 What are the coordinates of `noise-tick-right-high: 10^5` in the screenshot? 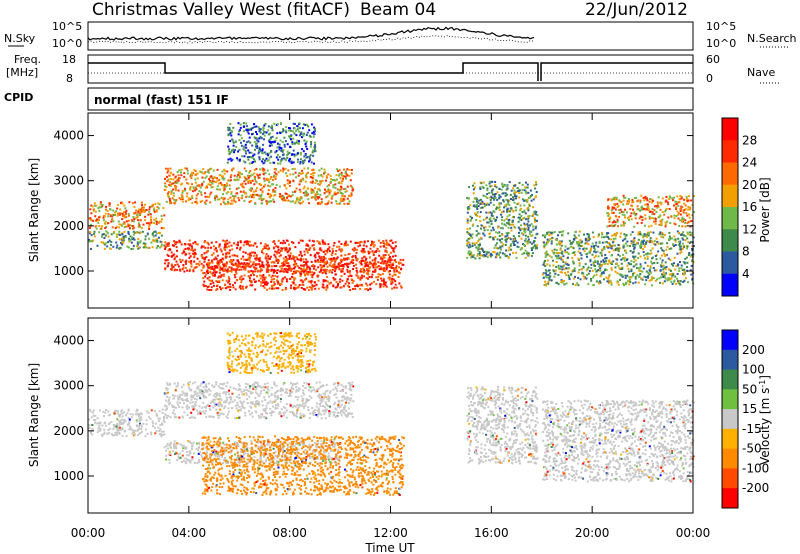 It's located at (721, 26).